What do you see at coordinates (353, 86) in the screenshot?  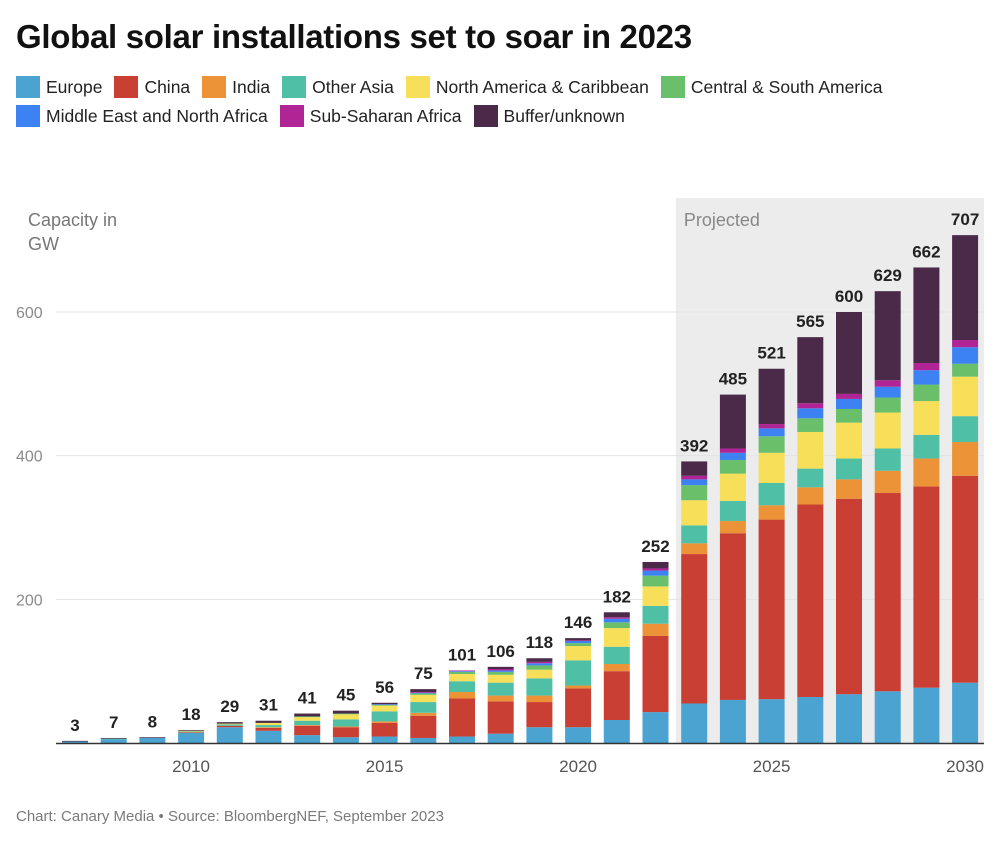 I see `legend-label: Other Asia` at bounding box center [353, 86].